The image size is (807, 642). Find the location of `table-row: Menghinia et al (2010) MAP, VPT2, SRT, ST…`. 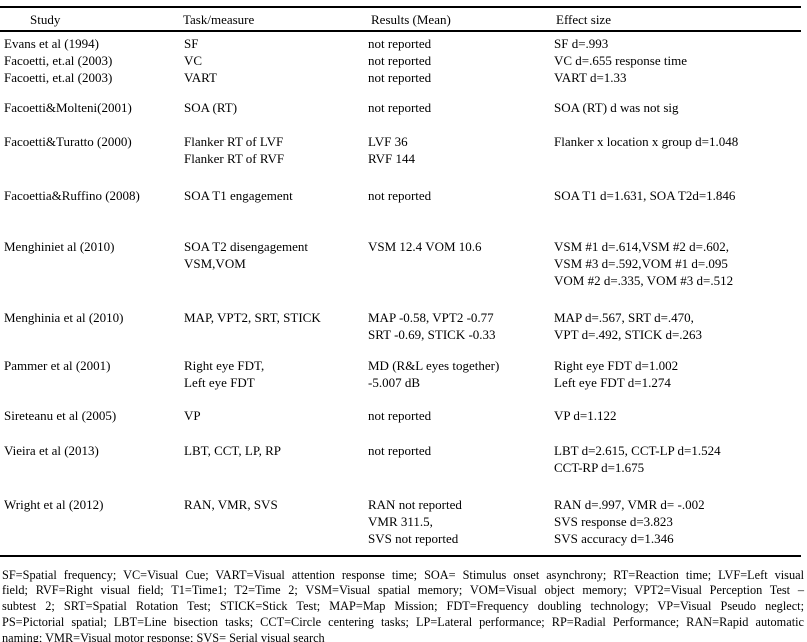

table-row: Menghinia et al (2010) MAP, VPT2, SRT, ST… is located at coordinates (403, 326).